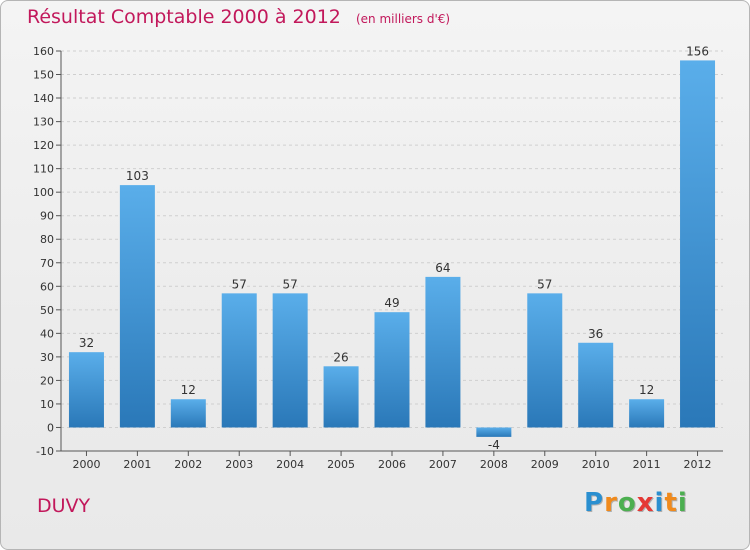 This screenshot has width=750, height=550. Describe the element at coordinates (340, 357) in the screenshot. I see `data-label: 26` at that location.